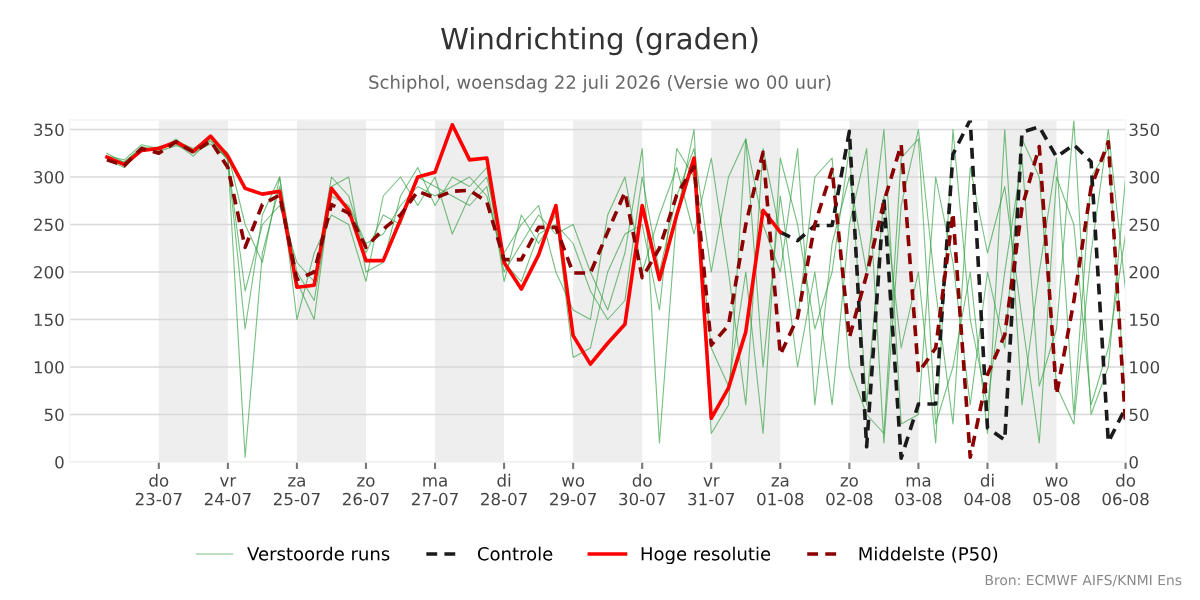 This screenshot has width=1200, height=600. I want to click on chart-title: Windrichting (graden), so click(599, 41).